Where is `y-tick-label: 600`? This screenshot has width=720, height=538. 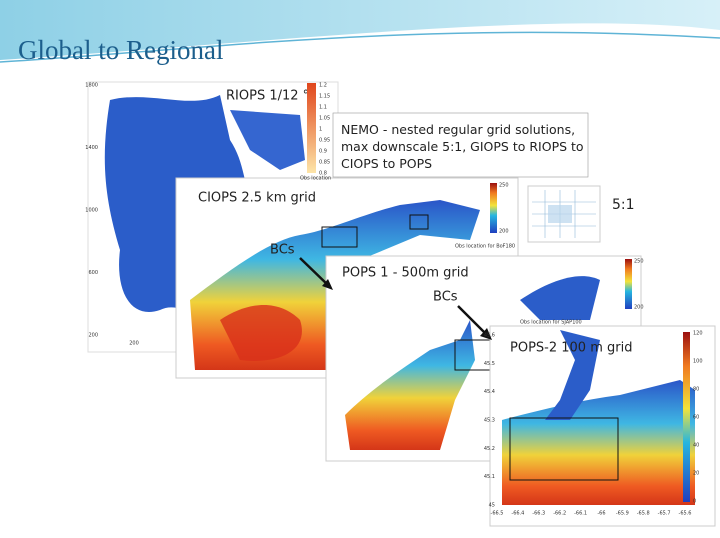 y-tick-label: 600 is located at coordinates (93, 273).